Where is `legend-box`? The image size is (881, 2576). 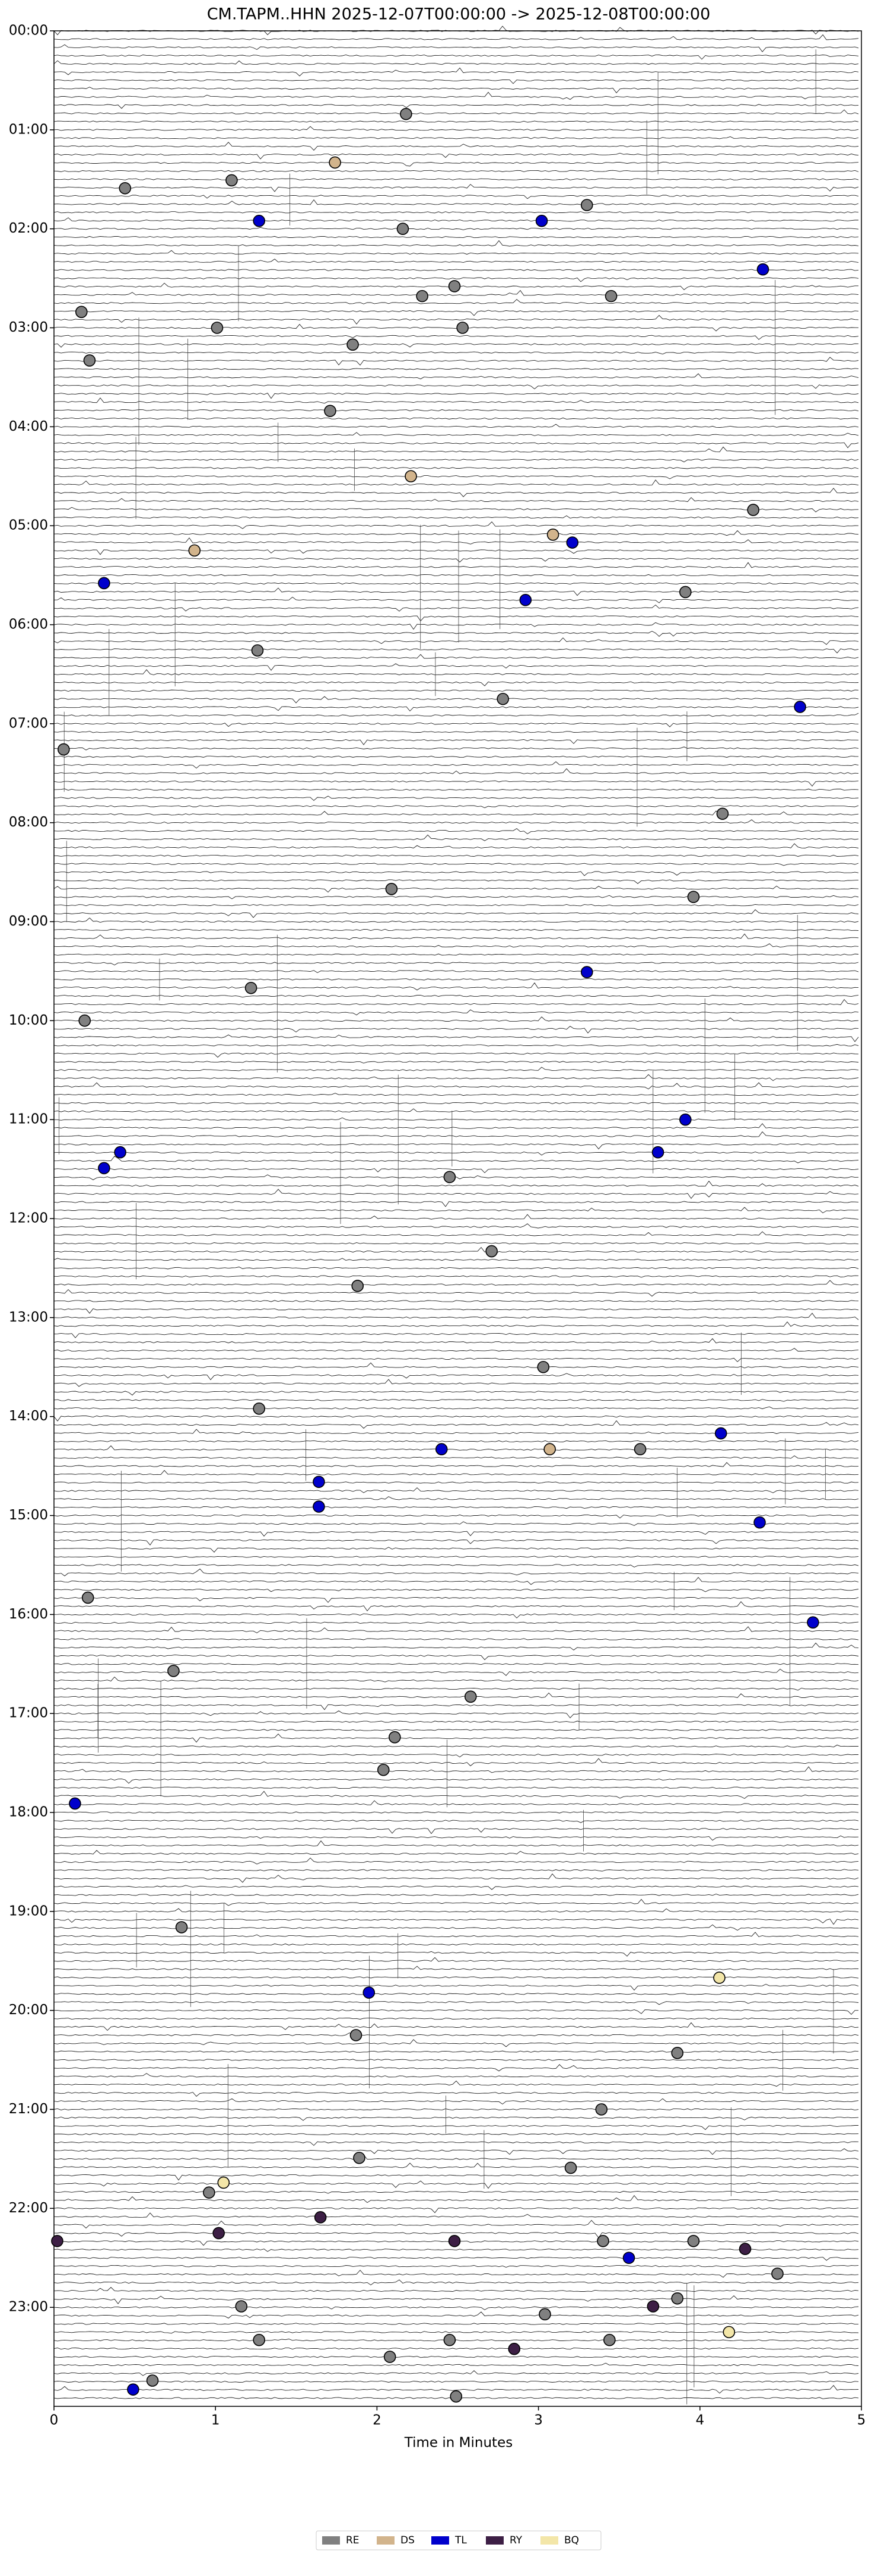
legend-box is located at coordinates (459, 2540).